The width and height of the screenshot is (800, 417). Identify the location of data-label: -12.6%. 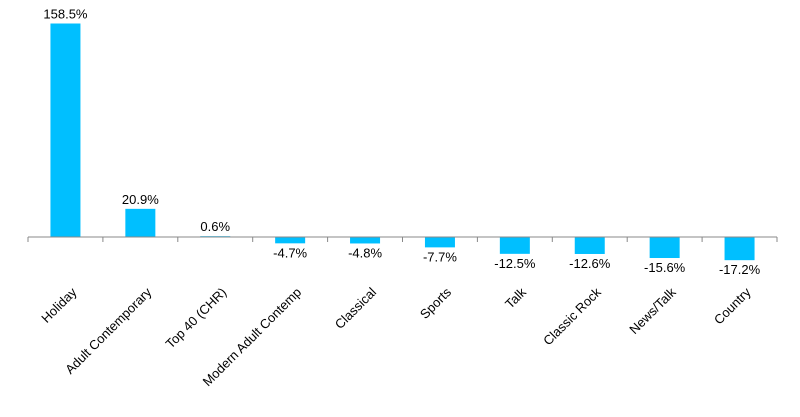
(590, 263).